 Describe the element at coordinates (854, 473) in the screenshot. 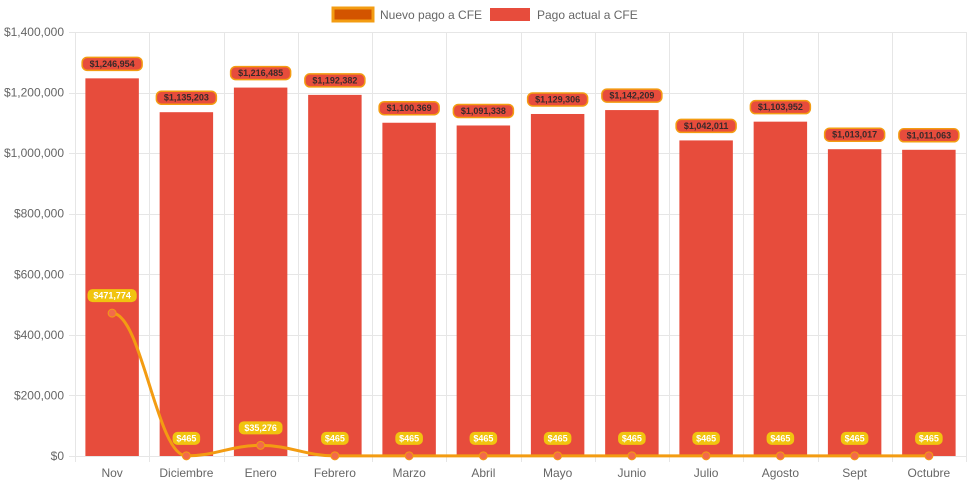

I see `x-tick-label: Sept` at that location.